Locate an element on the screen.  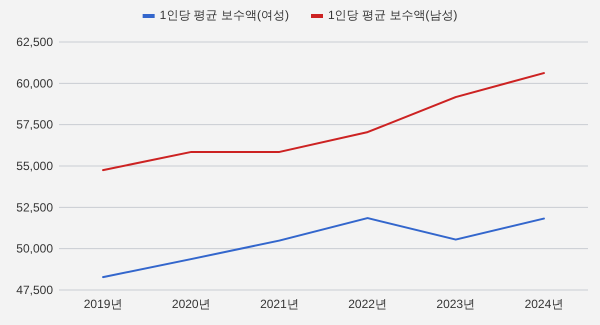
legend-label: 1인당 평균 보수액(남성) is located at coordinates (393, 15).